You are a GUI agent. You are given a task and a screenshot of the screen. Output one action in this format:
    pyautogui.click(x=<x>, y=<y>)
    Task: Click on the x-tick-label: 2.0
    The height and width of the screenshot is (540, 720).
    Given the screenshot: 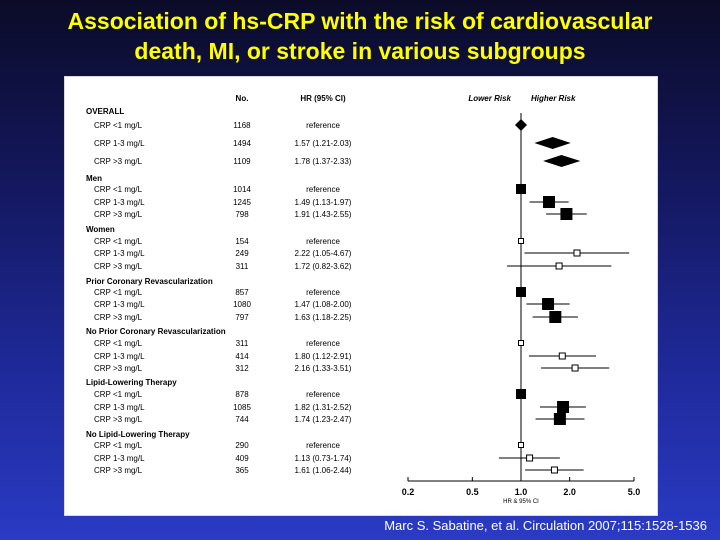 What is the action you would take?
    pyautogui.click(x=569, y=492)
    